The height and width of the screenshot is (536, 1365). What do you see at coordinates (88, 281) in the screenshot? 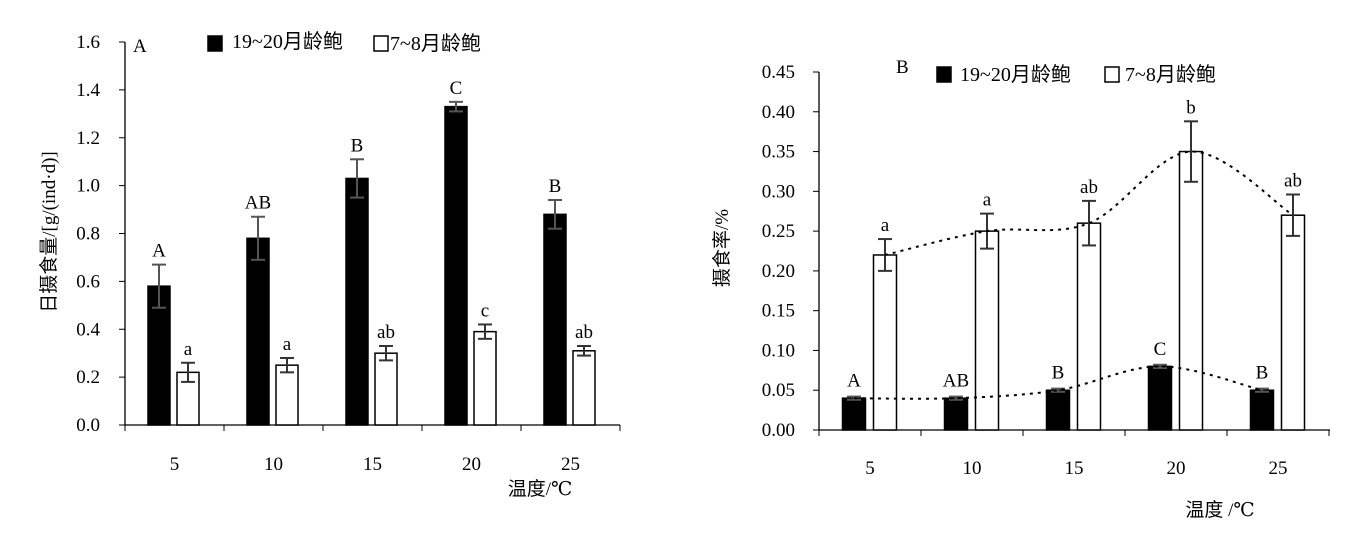
I see `y-tick-label: 0.6` at bounding box center [88, 281].